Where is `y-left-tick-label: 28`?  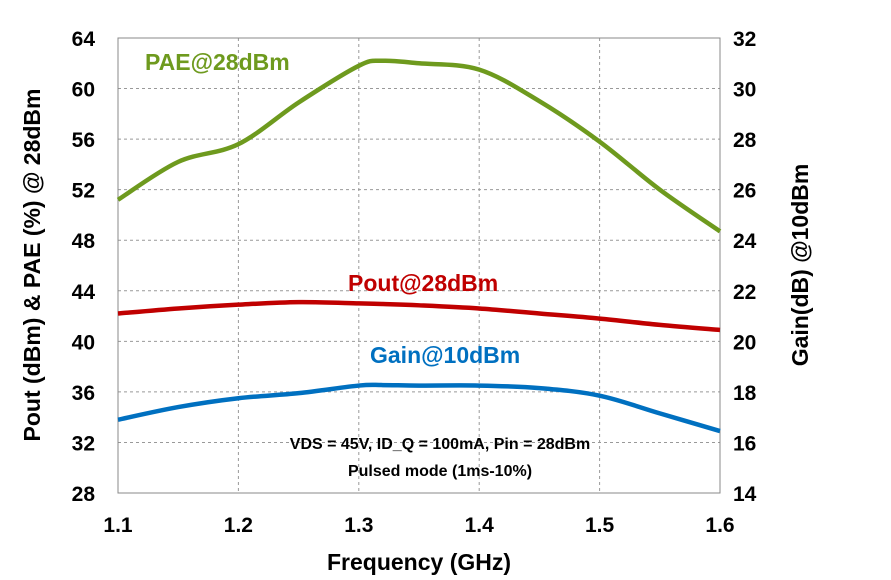 y-left-tick-label: 28 is located at coordinates (84, 494).